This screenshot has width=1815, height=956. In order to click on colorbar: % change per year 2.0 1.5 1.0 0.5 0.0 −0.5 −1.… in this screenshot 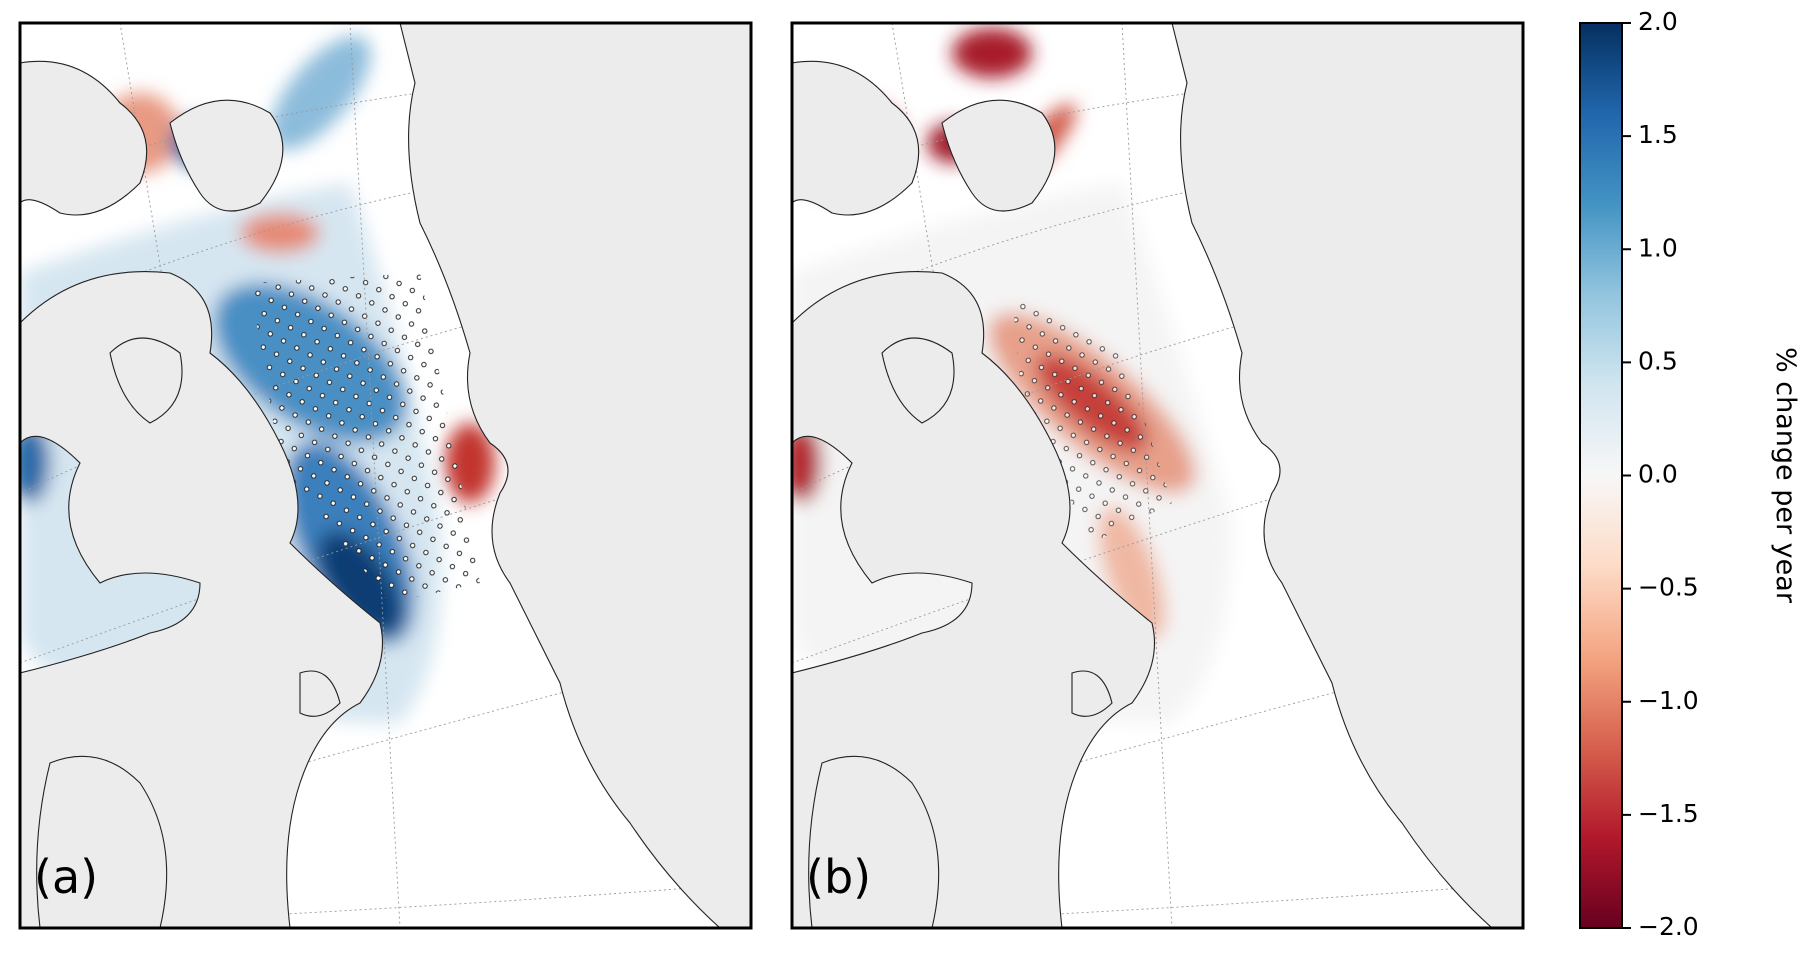, I will do `click(1690, 474)`.